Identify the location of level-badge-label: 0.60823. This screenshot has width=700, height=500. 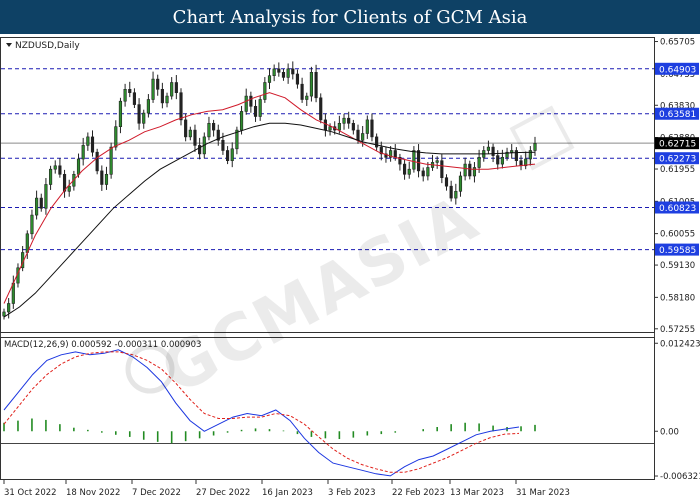
(677, 209).